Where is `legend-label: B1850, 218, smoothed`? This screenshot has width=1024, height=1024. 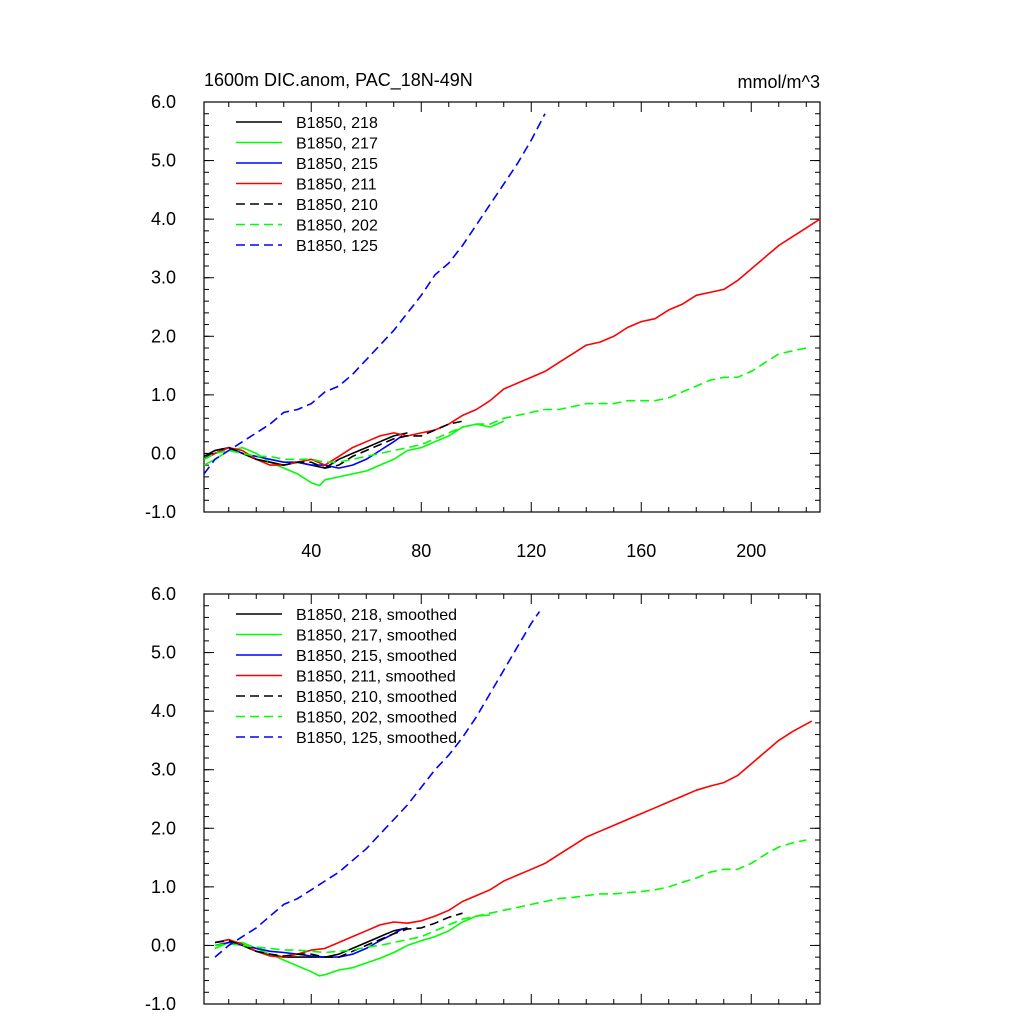 legend-label: B1850, 218, smoothed is located at coordinates (376, 615).